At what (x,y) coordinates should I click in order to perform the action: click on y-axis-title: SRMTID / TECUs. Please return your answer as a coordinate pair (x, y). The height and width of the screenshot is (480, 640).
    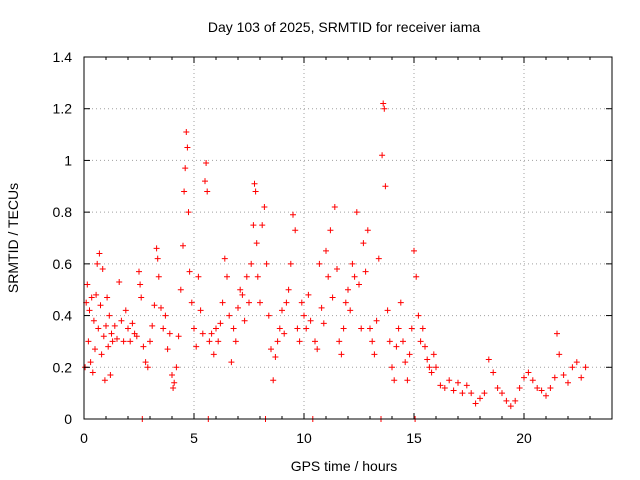
    Looking at the image, I should click on (13, 238).